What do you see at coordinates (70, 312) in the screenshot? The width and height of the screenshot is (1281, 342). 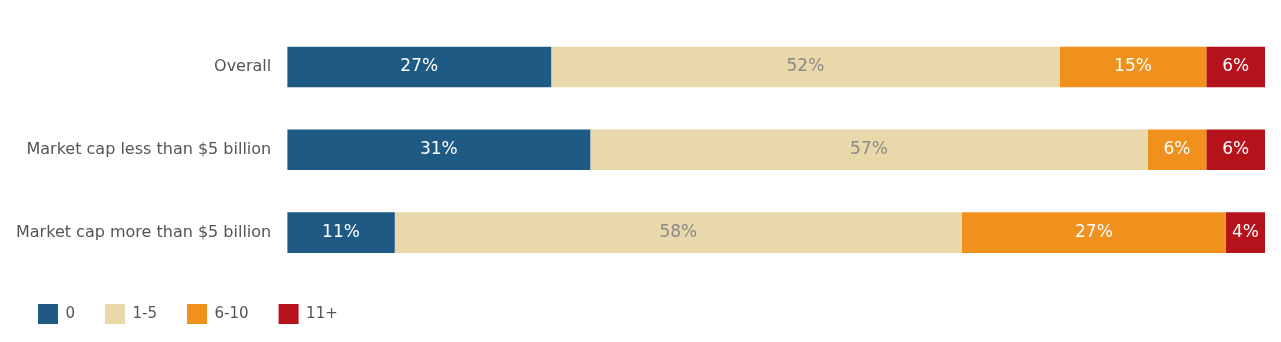 I see `legend-label: 0` at bounding box center [70, 312].